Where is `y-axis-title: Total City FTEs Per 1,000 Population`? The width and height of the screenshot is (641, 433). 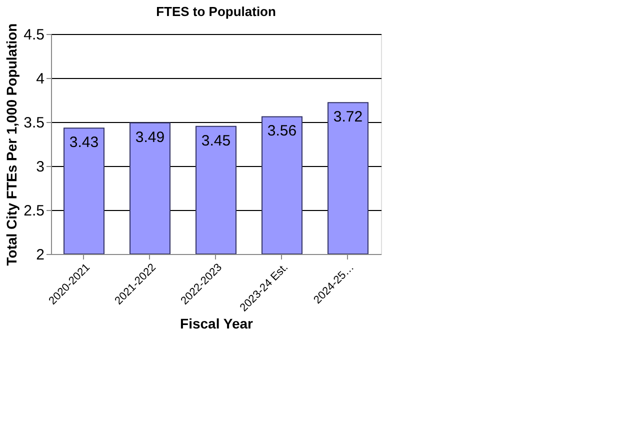 y-axis-title: Total City FTEs Per 1,000 Population is located at coordinates (12, 144).